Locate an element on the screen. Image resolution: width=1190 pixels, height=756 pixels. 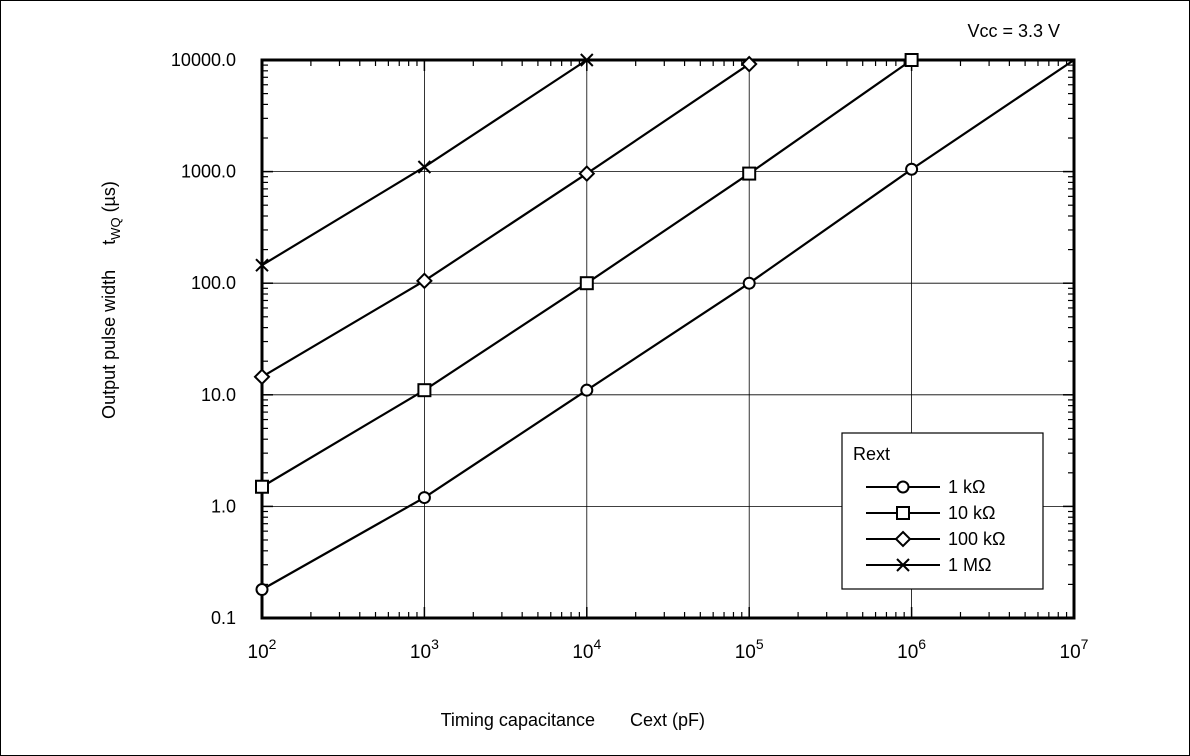
y-tick-label: 10000.0 is located at coordinates (203, 60).